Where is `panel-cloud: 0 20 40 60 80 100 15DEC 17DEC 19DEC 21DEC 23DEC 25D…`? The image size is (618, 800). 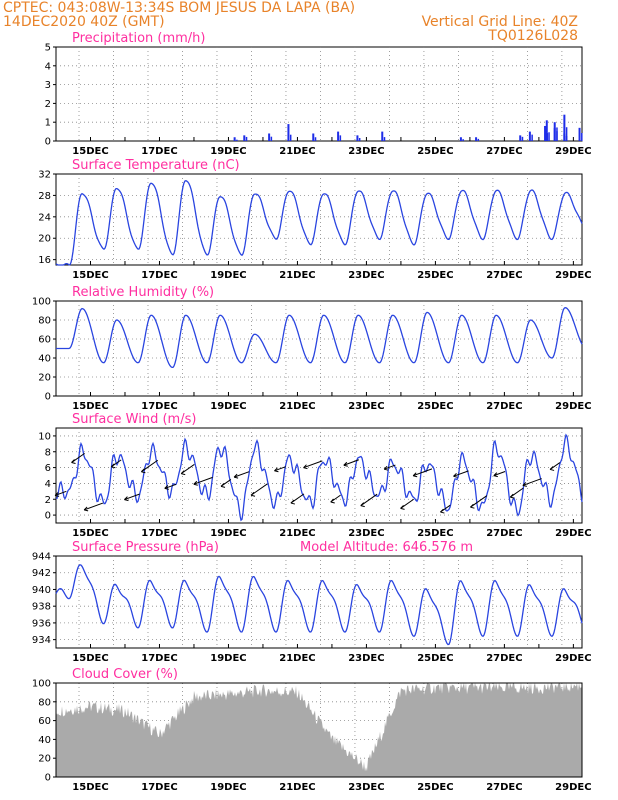
panel-cloud: 0 20 40 60 80 100 15DEC 17DEC 19DEC 21DEC 23DEC 25D… is located at coordinates (312, 730).